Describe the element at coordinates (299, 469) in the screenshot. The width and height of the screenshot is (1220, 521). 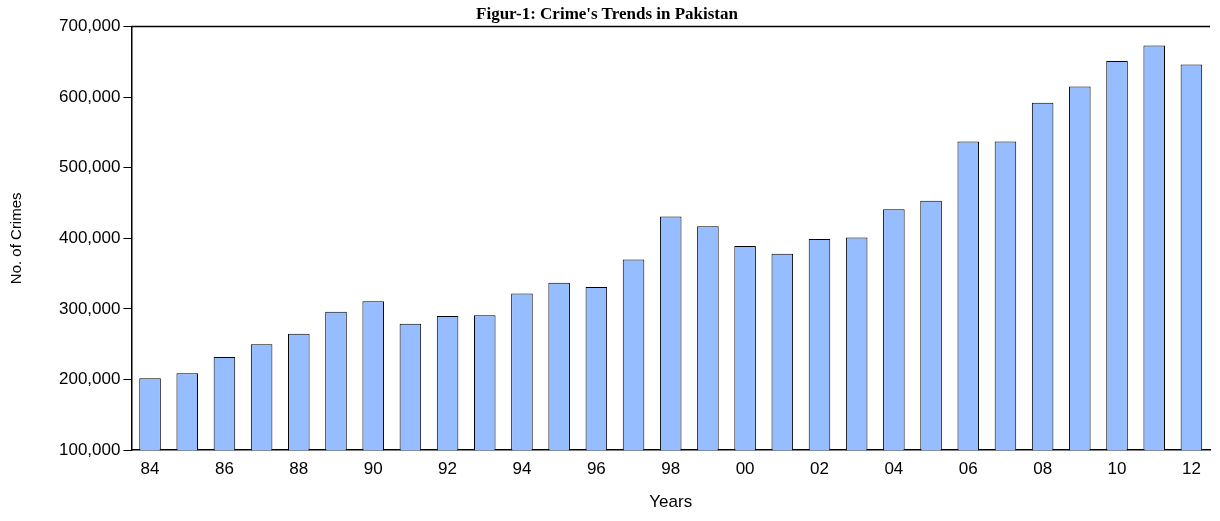
I see `x-tick-label: 88` at that location.